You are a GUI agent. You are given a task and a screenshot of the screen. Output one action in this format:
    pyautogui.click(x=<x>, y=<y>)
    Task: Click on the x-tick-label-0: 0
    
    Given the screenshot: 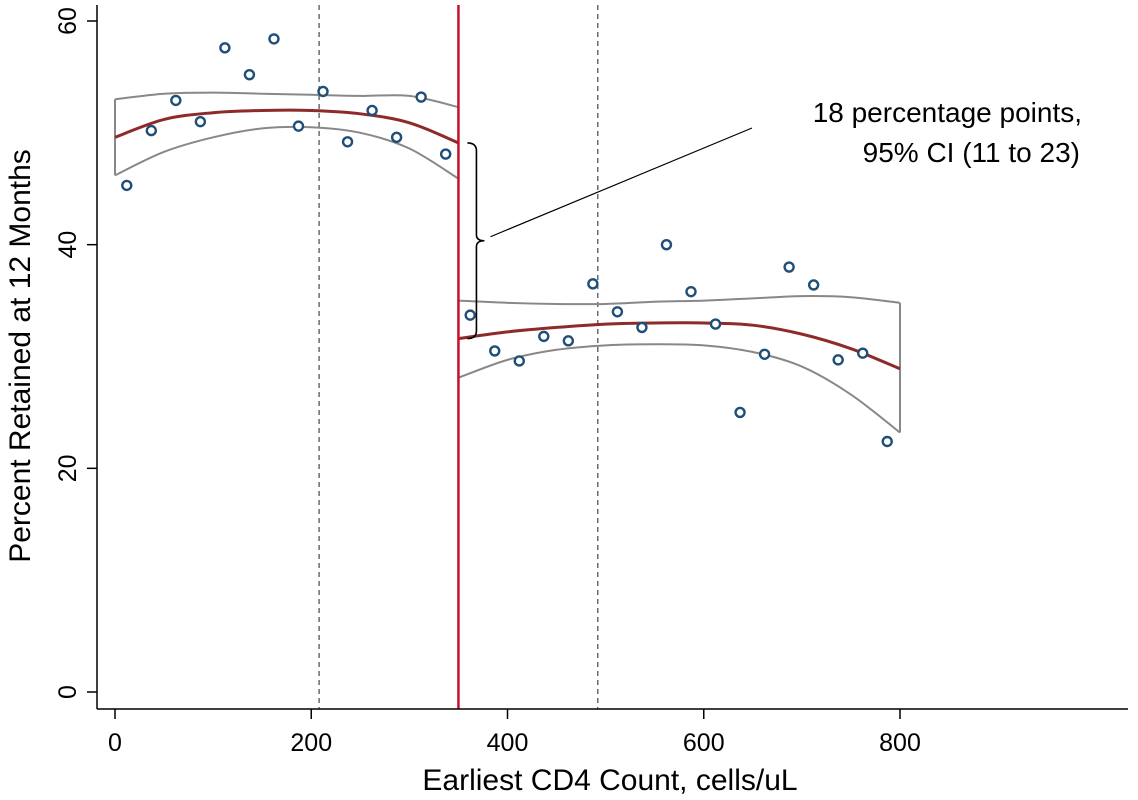 What is the action you would take?
    pyautogui.click(x=115, y=743)
    